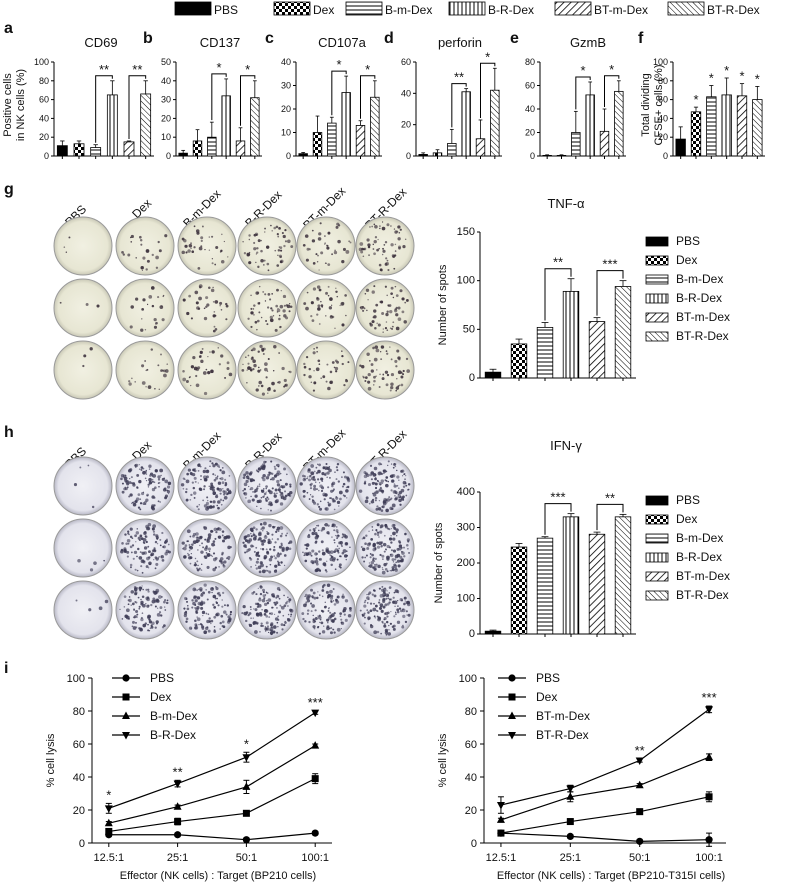 Image resolution: width=793 pixels, height=890 pixels. What do you see at coordinates (547, 156) in the screenshot?
I see `bar-PBS` at bounding box center [547, 156].